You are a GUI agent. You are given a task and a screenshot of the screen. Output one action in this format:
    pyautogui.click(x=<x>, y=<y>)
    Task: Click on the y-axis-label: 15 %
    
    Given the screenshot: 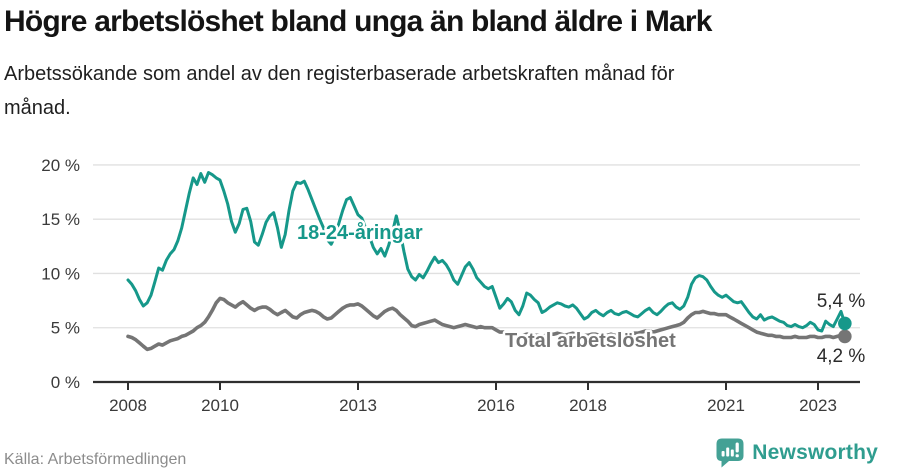 What is the action you would take?
    pyautogui.click(x=60, y=219)
    